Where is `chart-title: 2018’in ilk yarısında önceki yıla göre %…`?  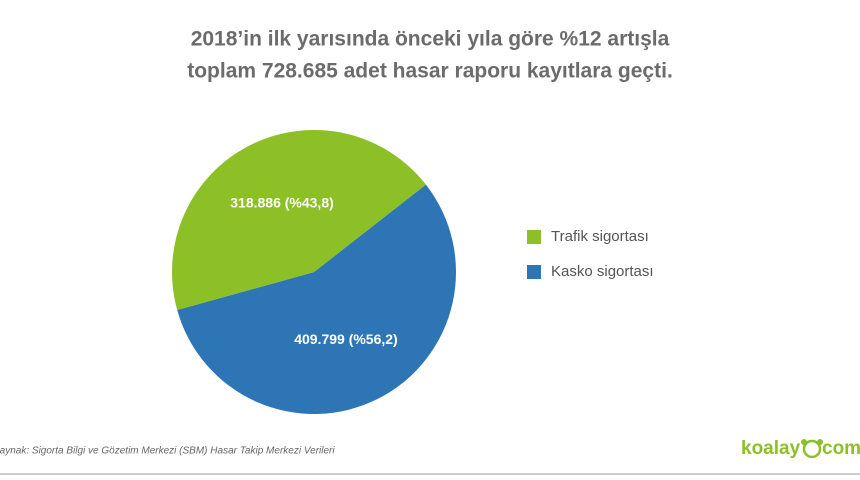
chart-title: 2018’in ilk yarısında önceki yıla göre %… is located at coordinates (430, 39).